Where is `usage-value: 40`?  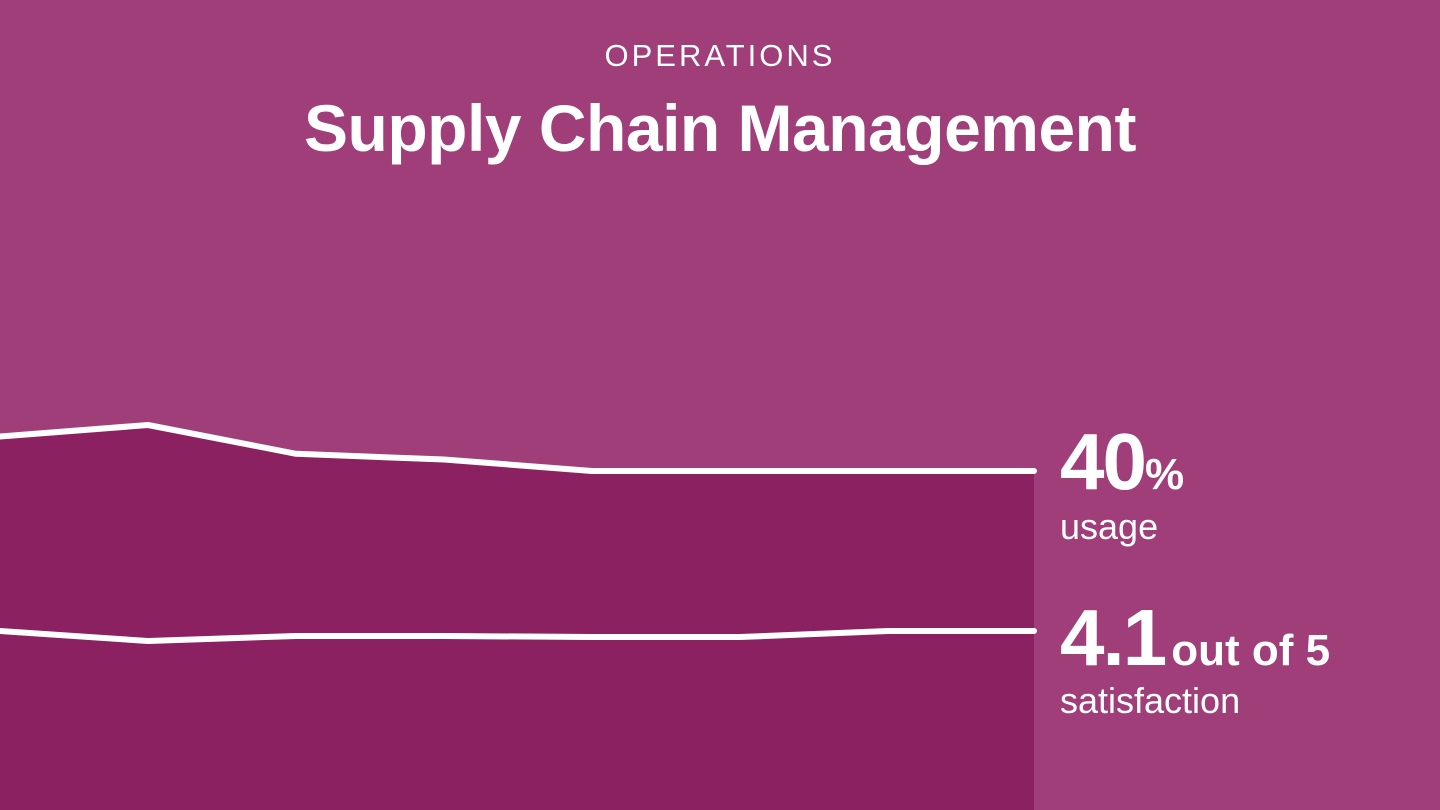
usage-value: 40 is located at coordinates (1103, 461).